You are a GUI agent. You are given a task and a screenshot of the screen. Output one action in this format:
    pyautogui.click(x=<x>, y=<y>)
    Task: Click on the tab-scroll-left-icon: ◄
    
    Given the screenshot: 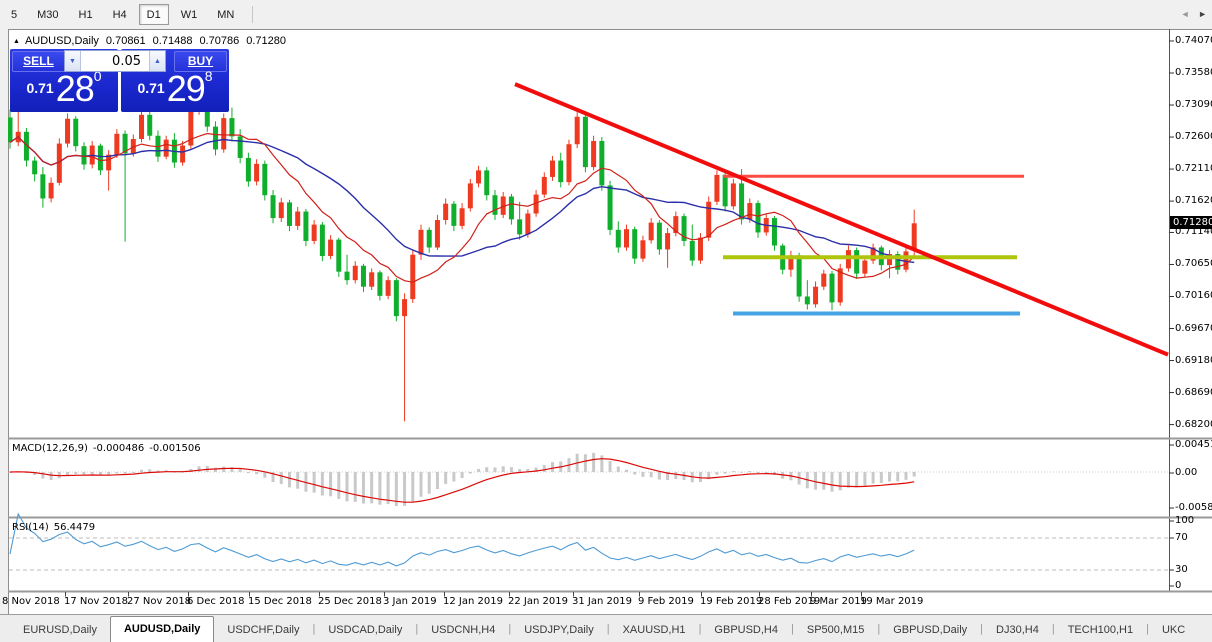 What is the action you would take?
    pyautogui.click(x=1185, y=14)
    